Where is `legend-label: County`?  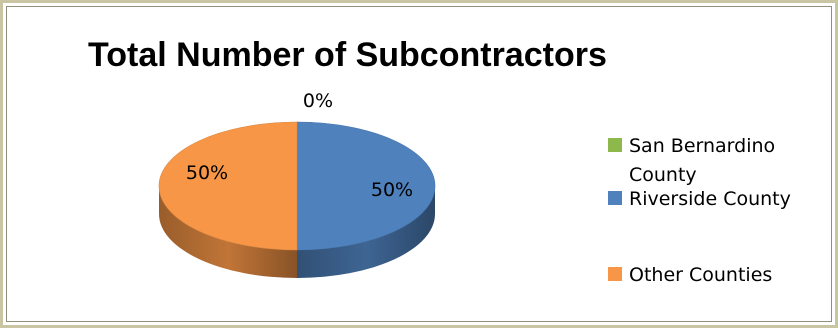 legend-label: County is located at coordinates (663, 175).